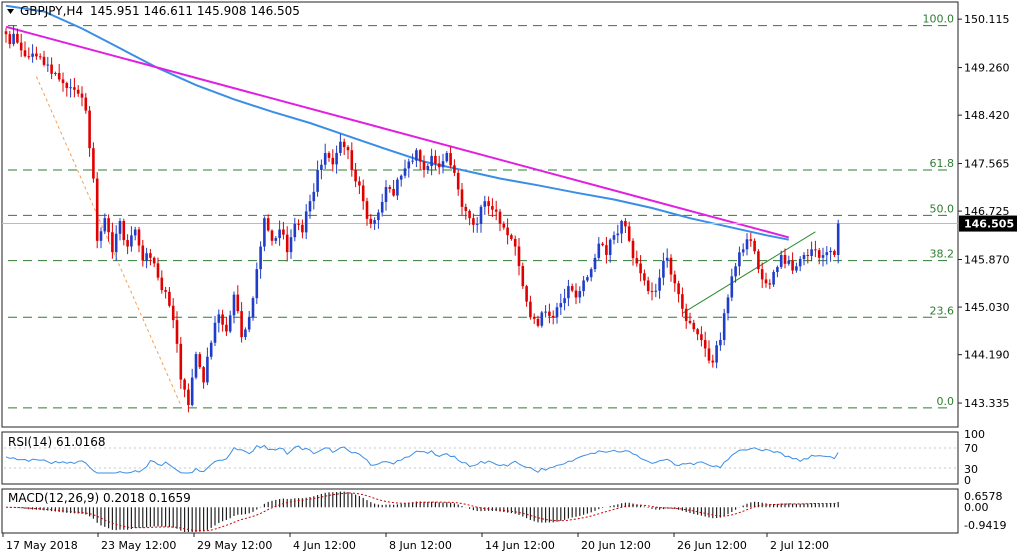 The width and height of the screenshot is (1020, 560). Describe the element at coordinates (195, 11) in the screenshot. I see `ohlc-values: 145.951 146.611 145.908 146.505` at that location.